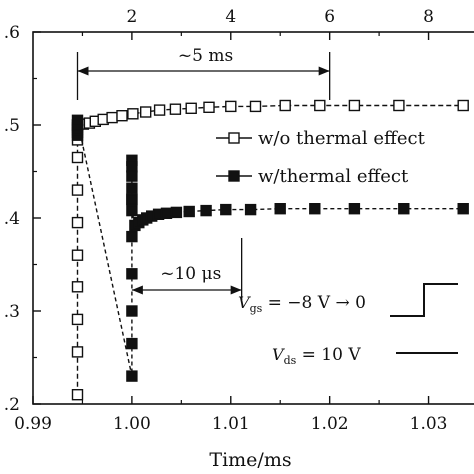 The height and width of the screenshot is (474, 474). What do you see at coordinates (250, 460) in the screenshot?
I see `x-axis-label: Time/ms` at bounding box center [250, 460].